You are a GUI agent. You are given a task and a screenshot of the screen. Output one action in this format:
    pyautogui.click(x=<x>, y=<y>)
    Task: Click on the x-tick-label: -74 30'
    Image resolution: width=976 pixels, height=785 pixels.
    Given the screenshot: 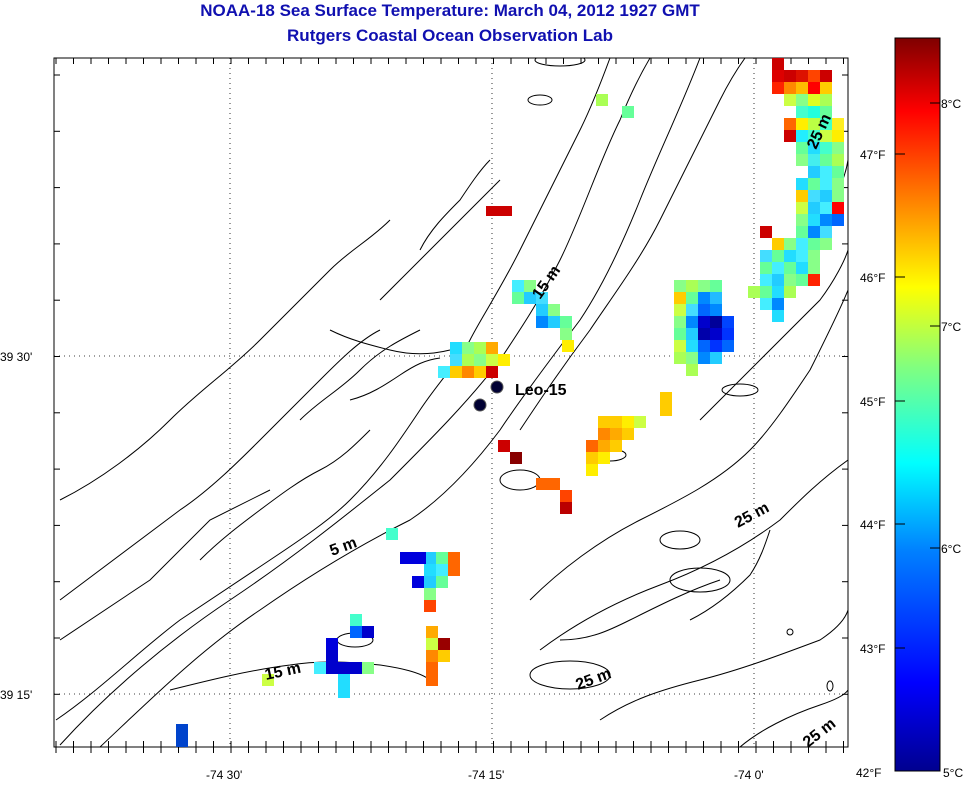 What is the action you would take?
    pyautogui.click(x=224, y=775)
    